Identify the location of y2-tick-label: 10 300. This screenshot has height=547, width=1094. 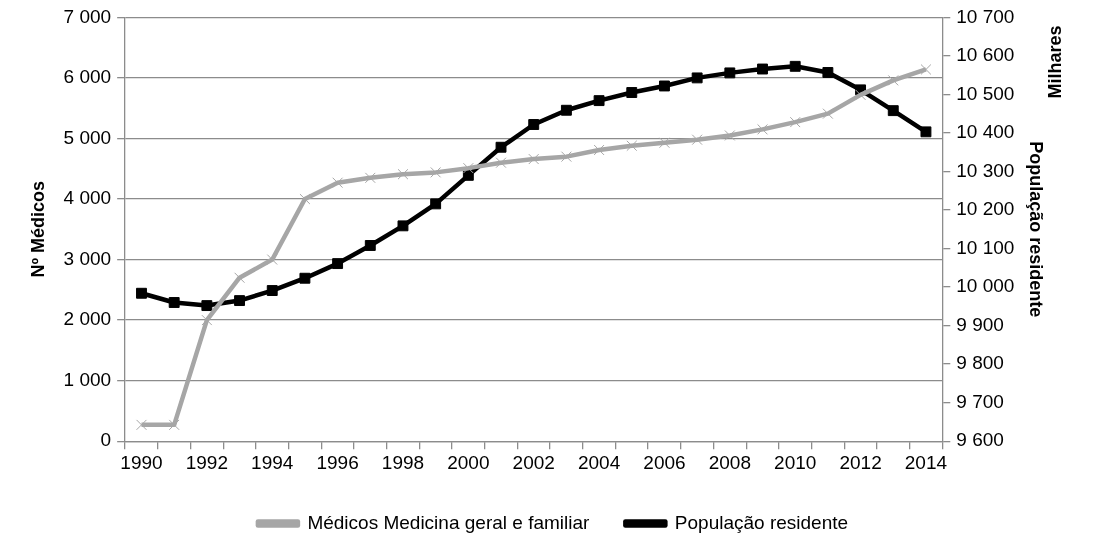
(985, 170).